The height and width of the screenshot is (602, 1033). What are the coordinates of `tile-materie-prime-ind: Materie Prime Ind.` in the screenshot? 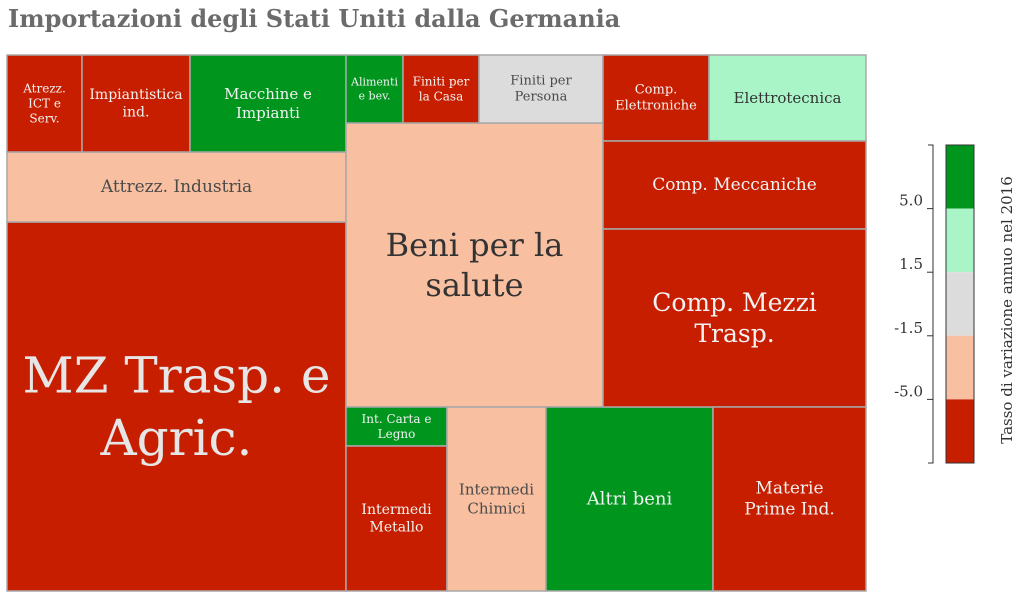 It's located at (789, 499).